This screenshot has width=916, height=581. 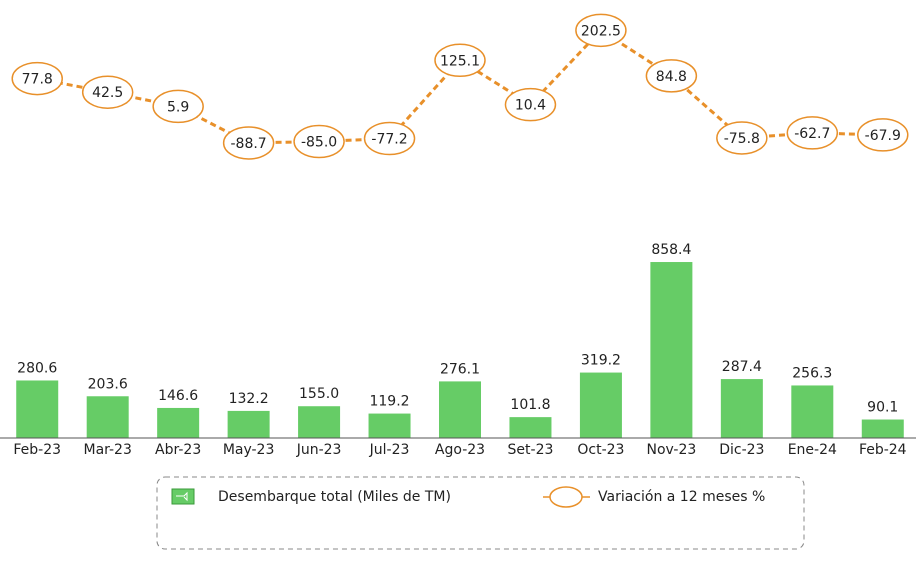 What do you see at coordinates (460, 450) in the screenshot?
I see `x-tick-label: Ago-23` at bounding box center [460, 450].